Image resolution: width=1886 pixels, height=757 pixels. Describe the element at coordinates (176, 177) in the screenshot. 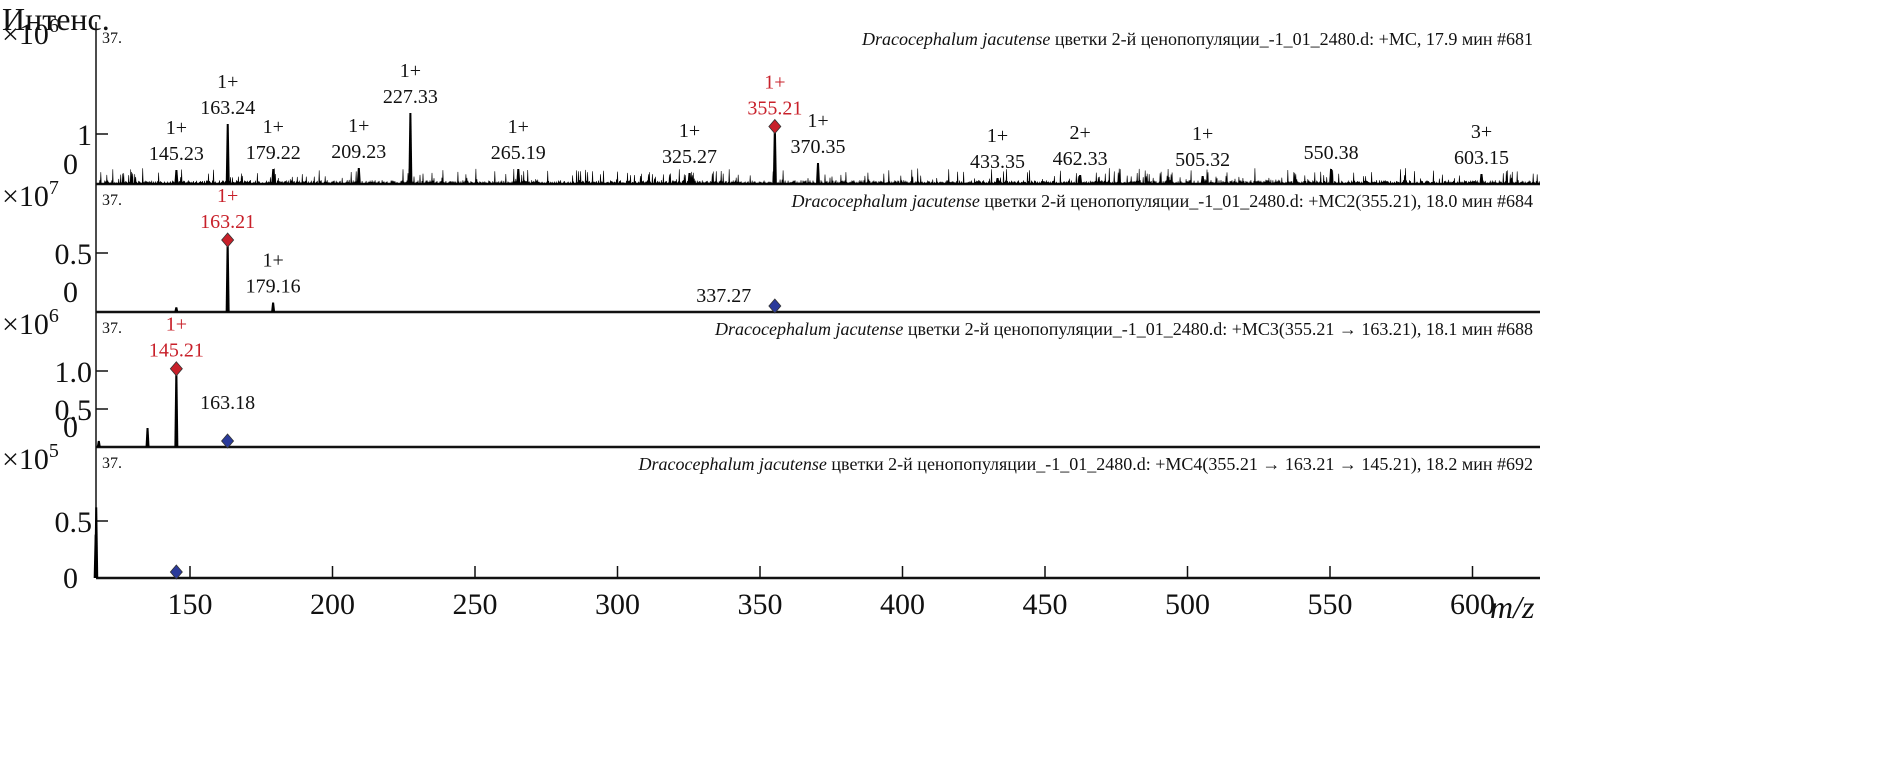

I see `peak-145.23` at that location.